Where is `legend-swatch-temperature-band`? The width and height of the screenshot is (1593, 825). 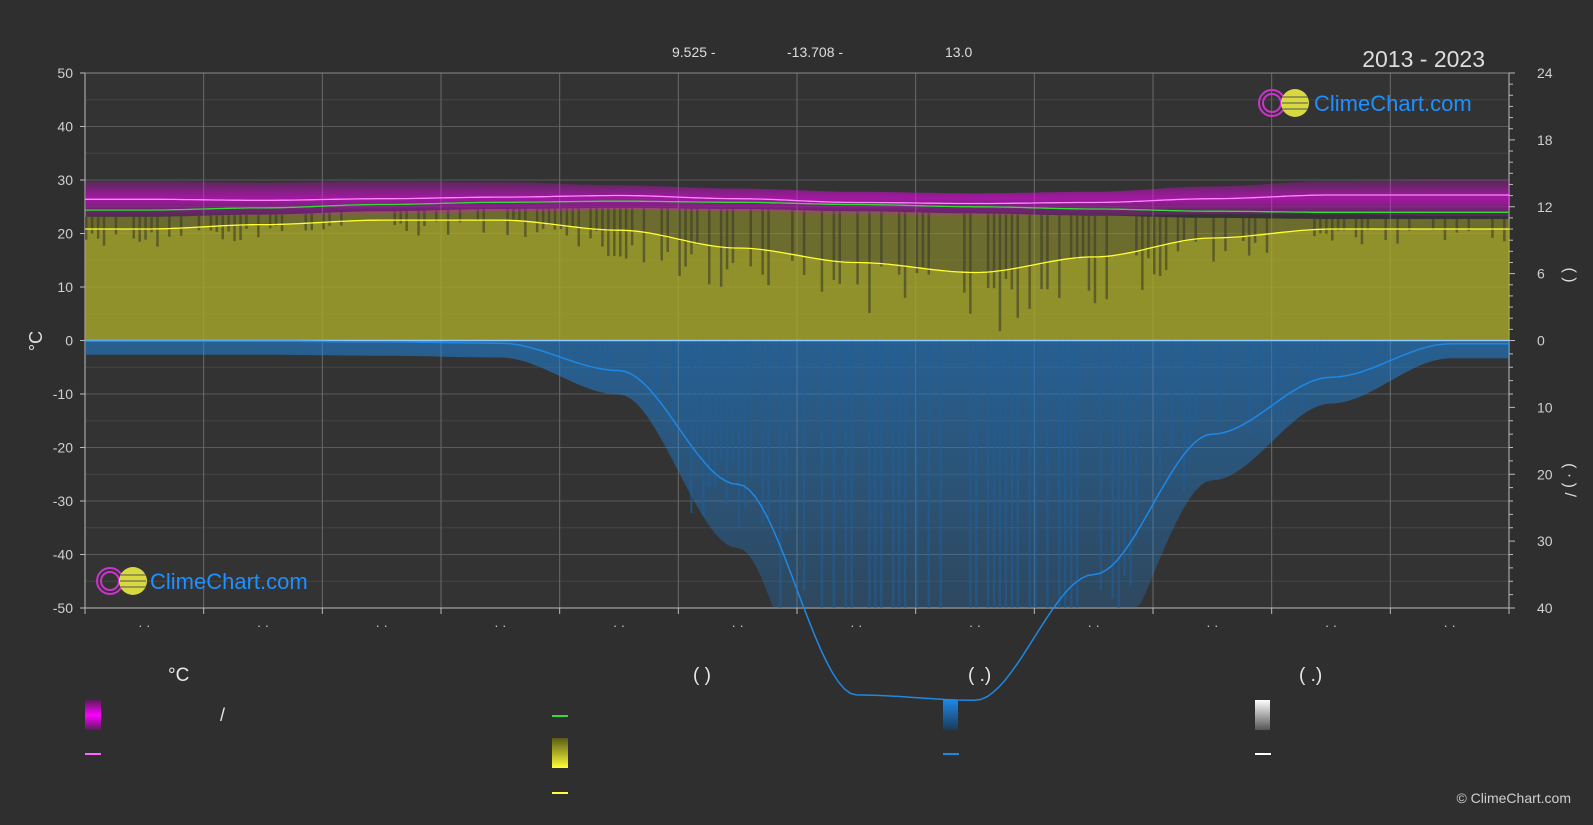 legend-swatch-temperature-band is located at coordinates (93, 715).